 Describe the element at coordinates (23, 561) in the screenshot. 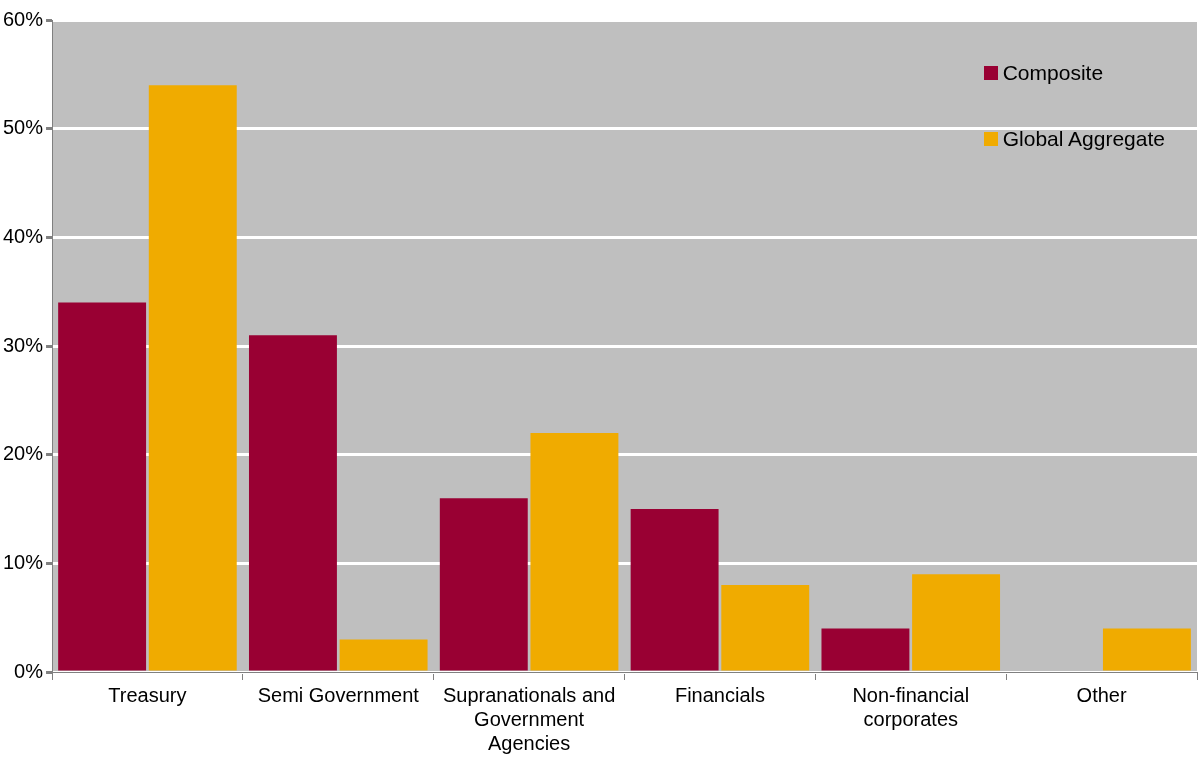

I see `y-tick-label: 10%` at that location.